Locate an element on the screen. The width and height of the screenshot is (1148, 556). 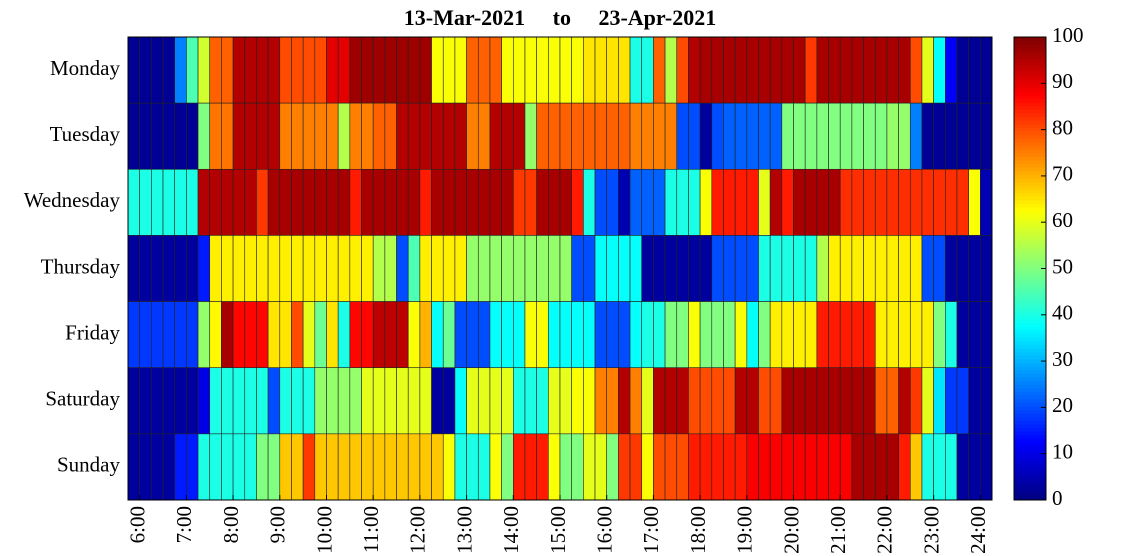
colorbar-tick-label: 80 is located at coordinates (1062, 127).